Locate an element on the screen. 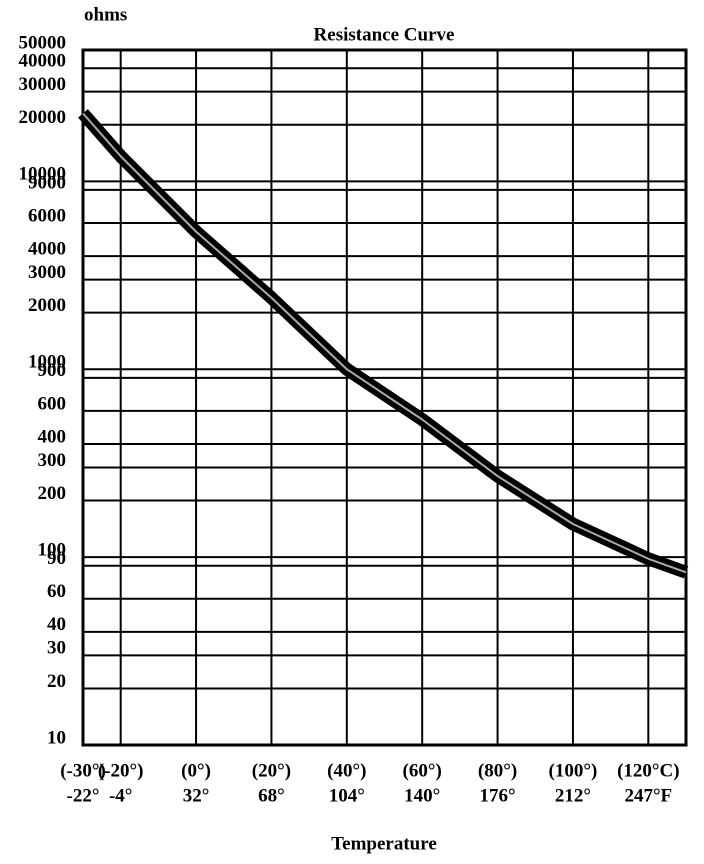 The width and height of the screenshot is (704, 864). x-tick-label: (-20°) is located at coordinates (121, 770).